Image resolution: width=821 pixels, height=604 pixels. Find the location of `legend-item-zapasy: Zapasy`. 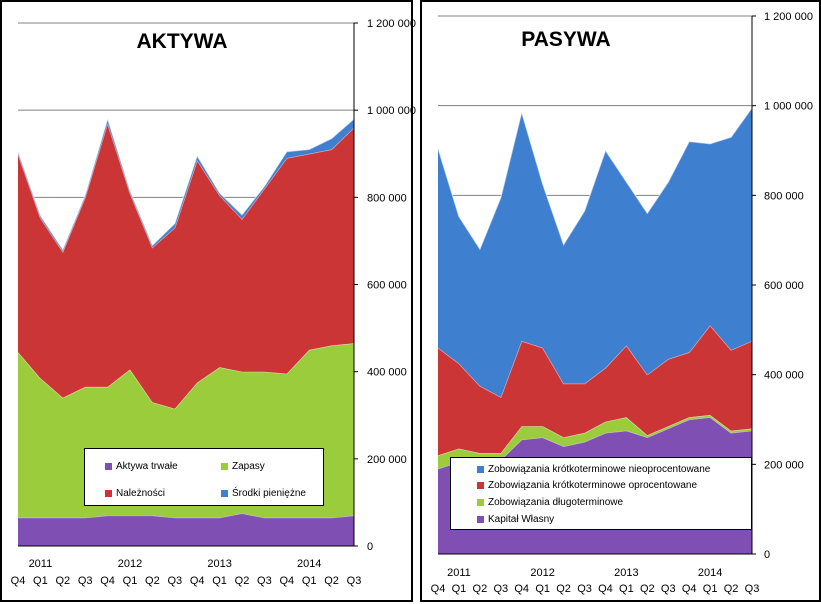

legend-item-zapasy: Zapasy is located at coordinates (243, 466).